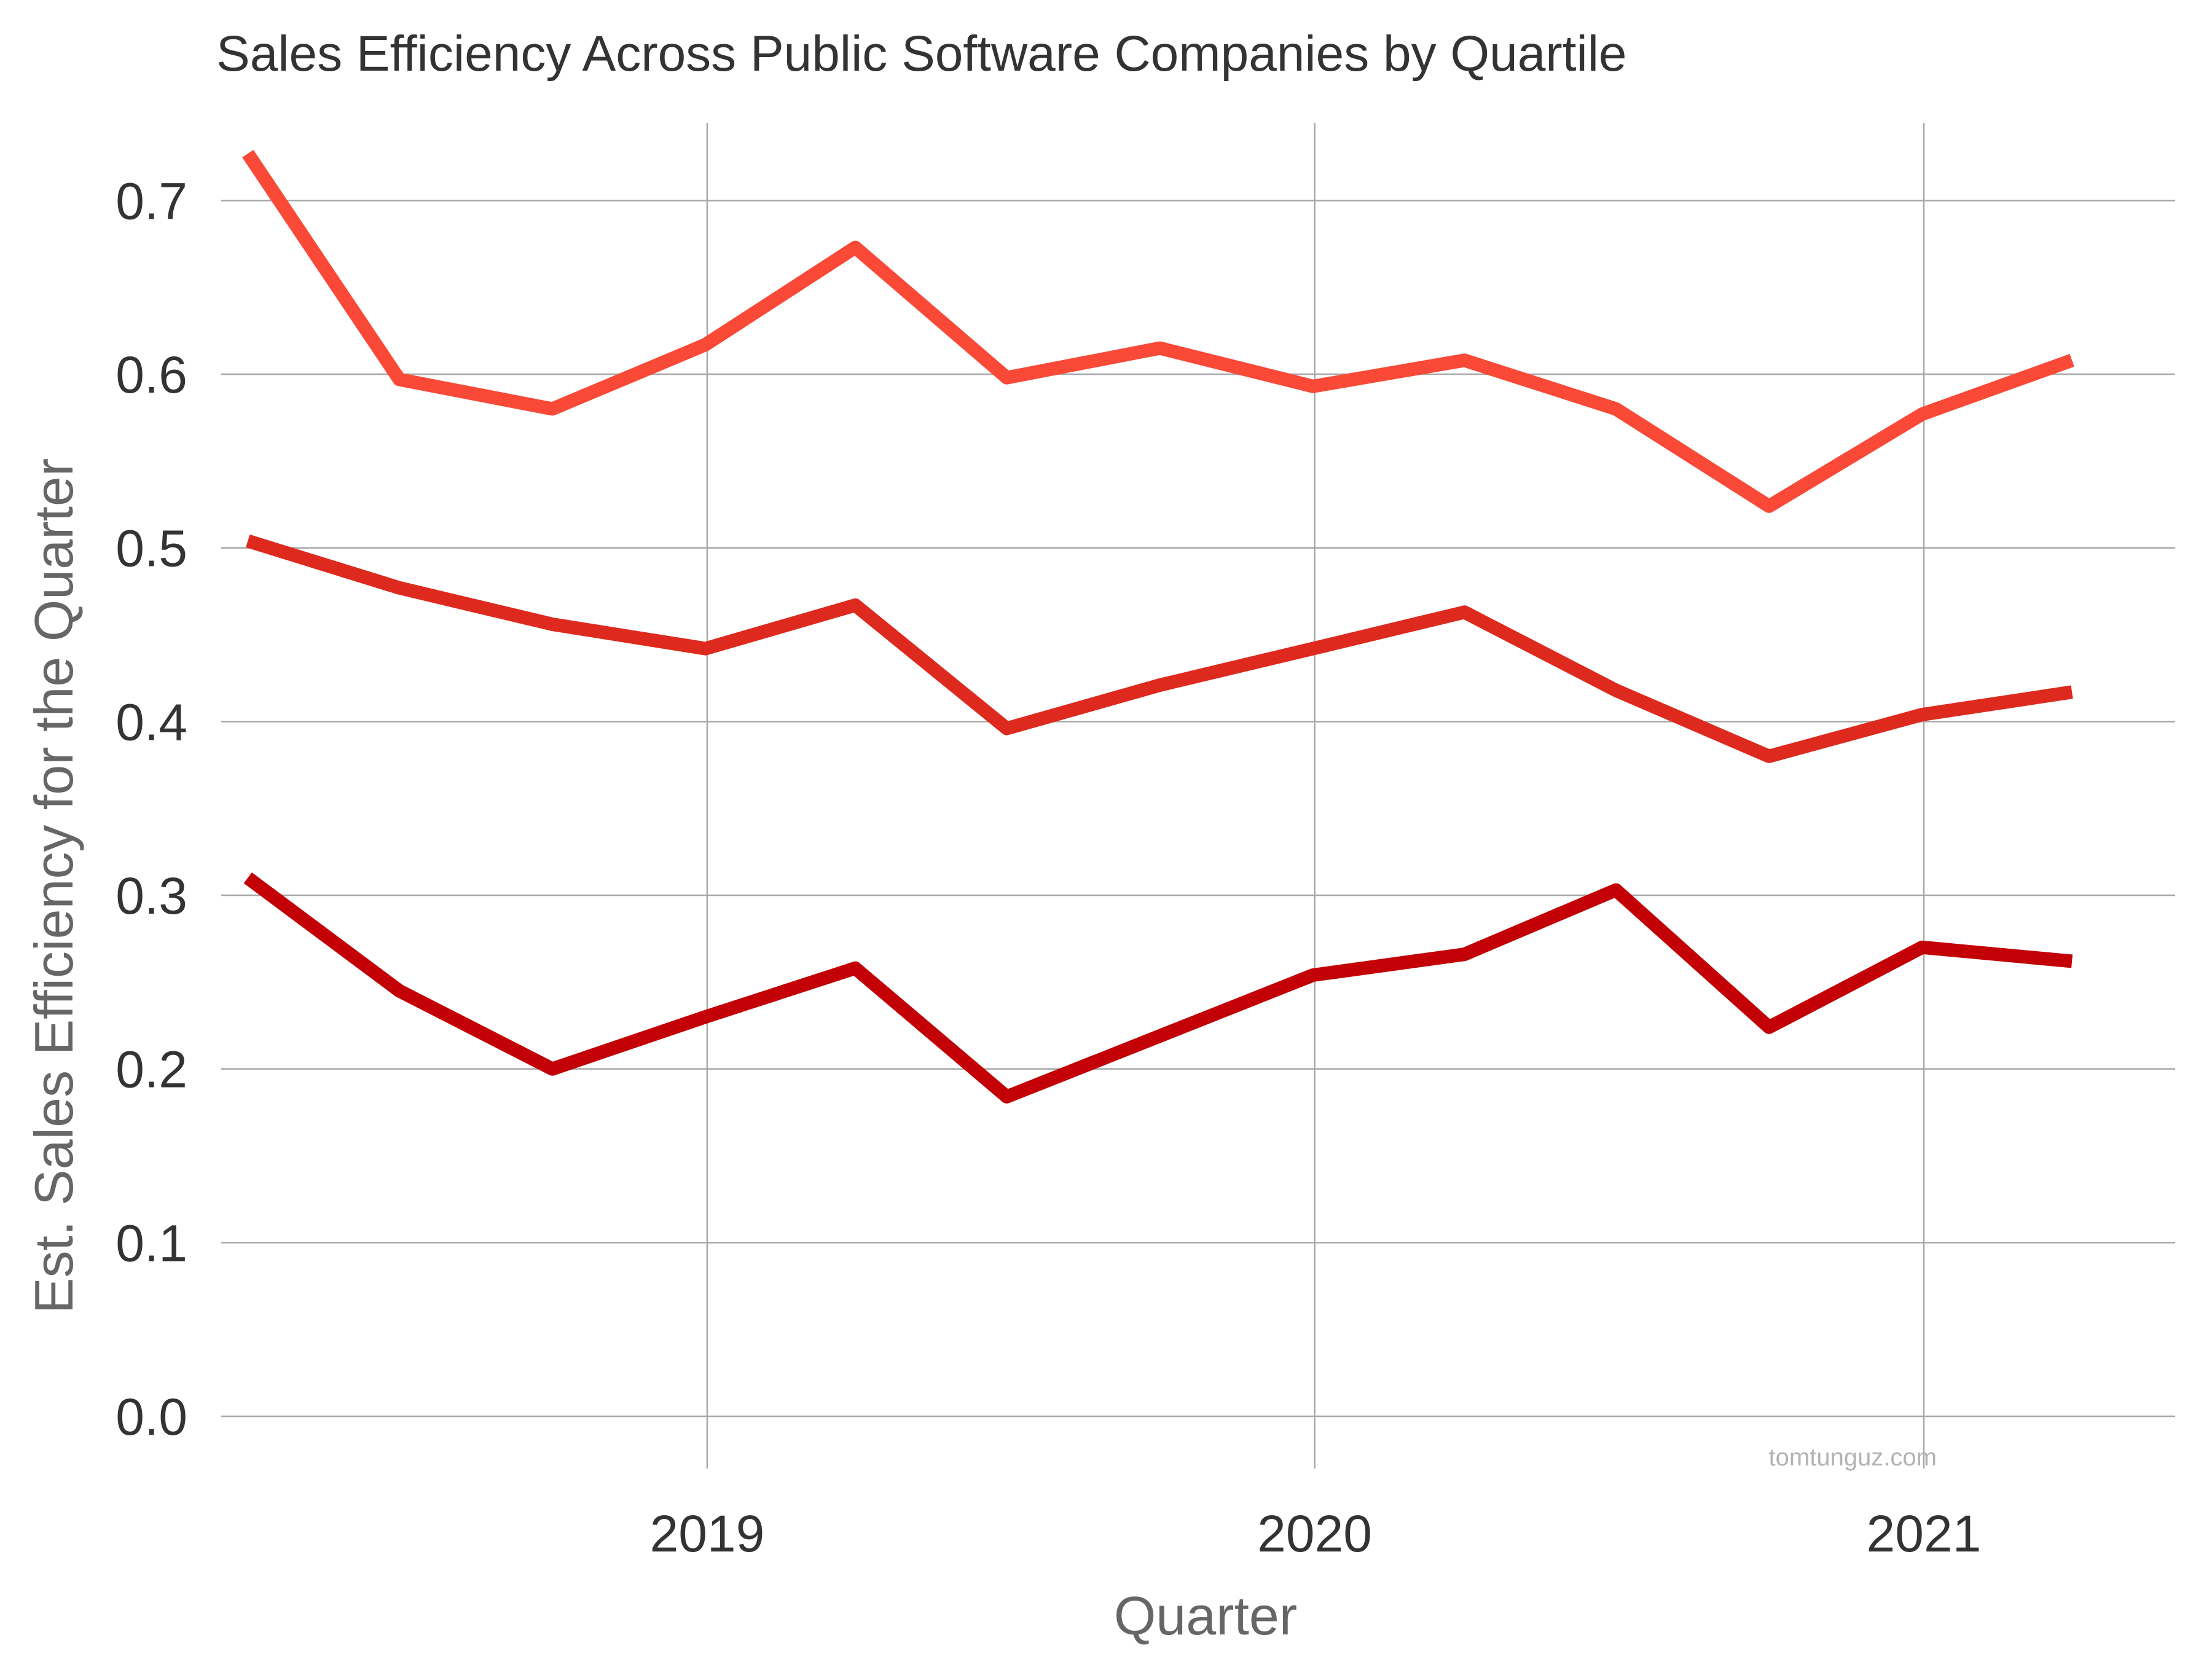  I want to click on x-tick-label: 2019, so click(706, 1534).